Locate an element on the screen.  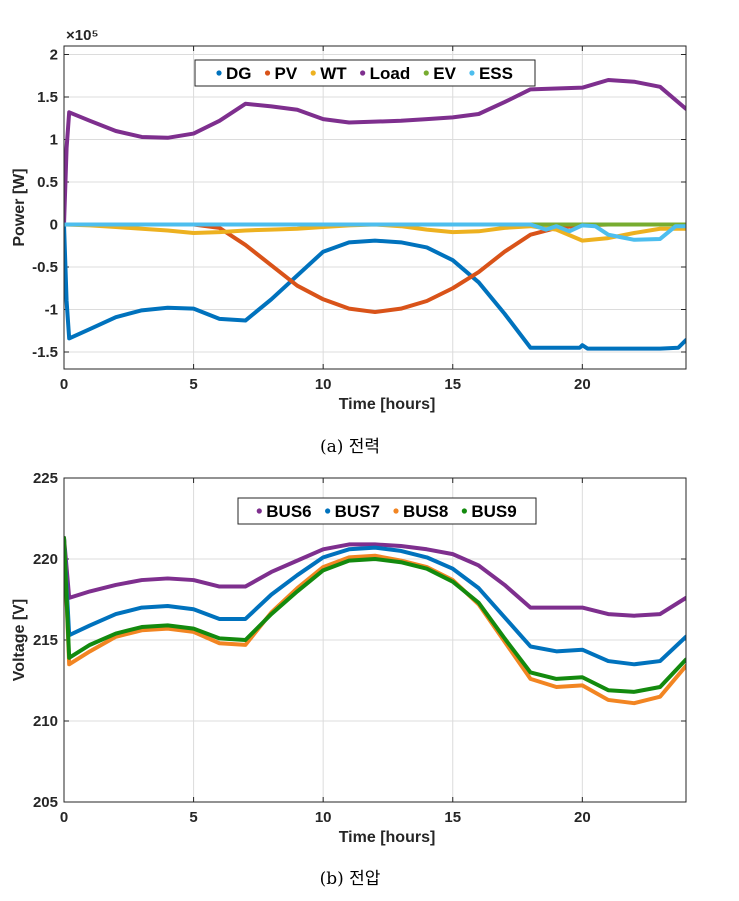
y-axis-label: Voltage [V] is located at coordinates (19, 640).